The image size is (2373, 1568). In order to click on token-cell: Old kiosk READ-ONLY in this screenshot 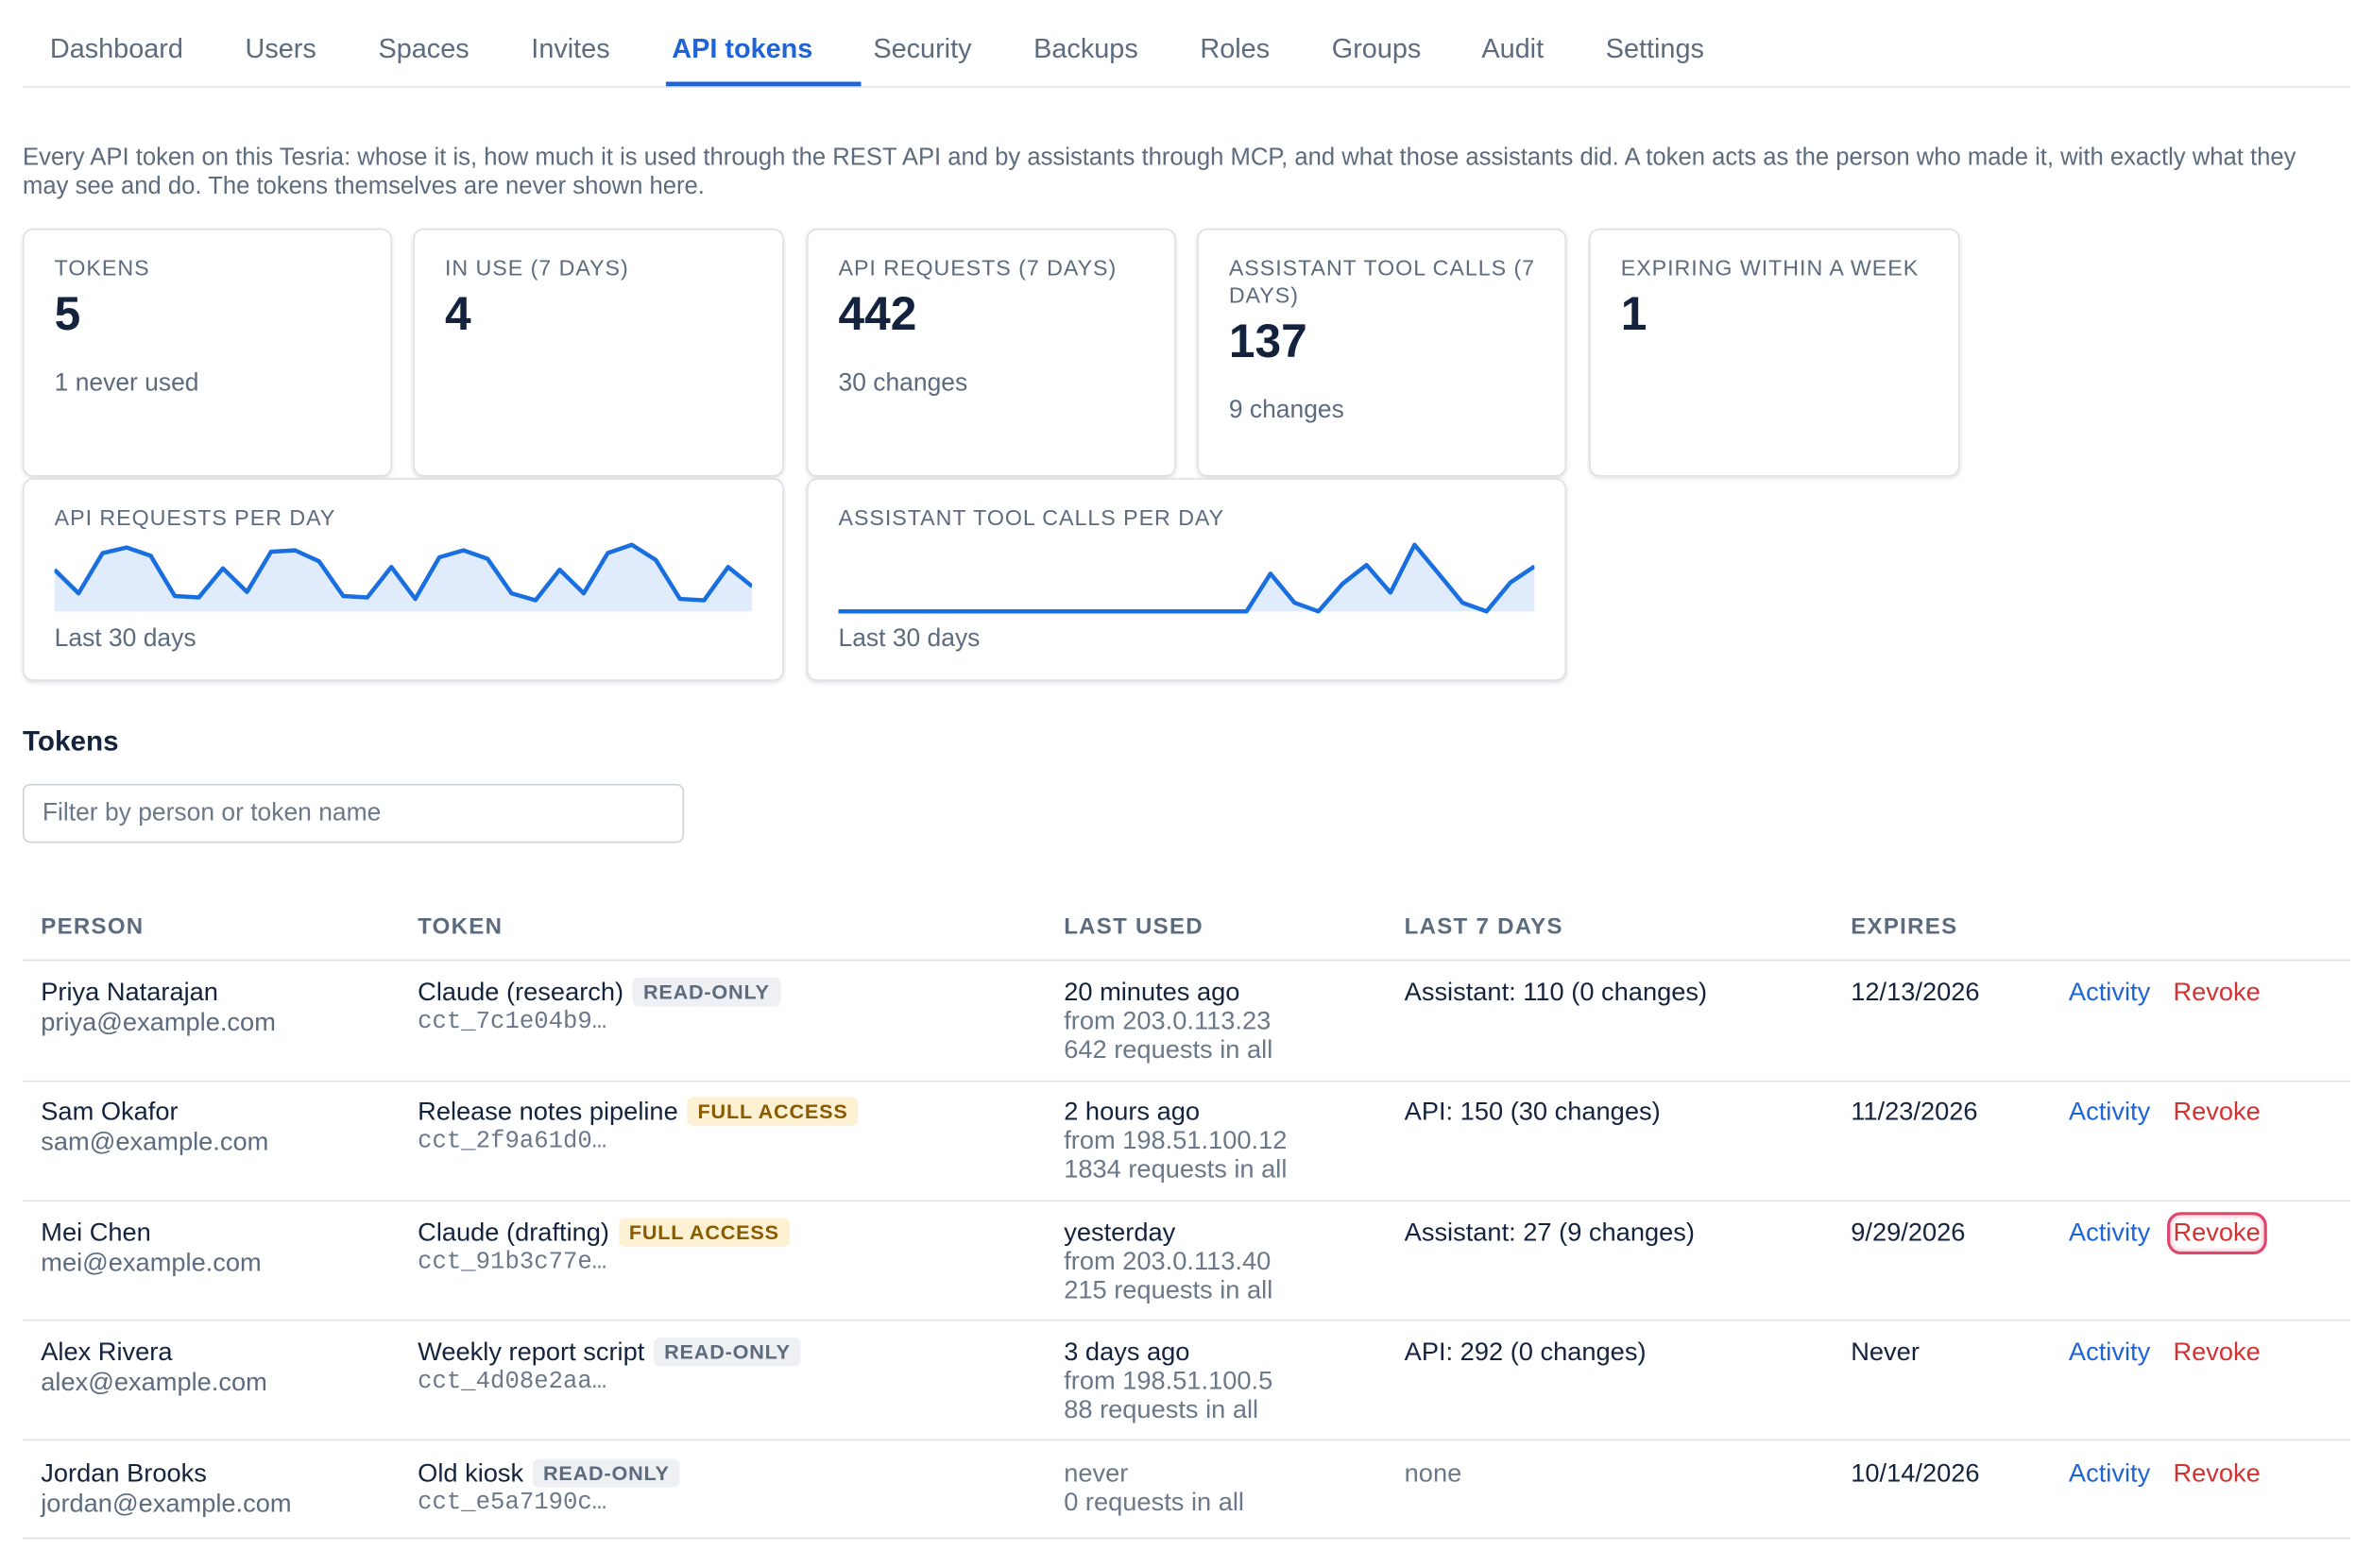, I will do `click(549, 1473)`.